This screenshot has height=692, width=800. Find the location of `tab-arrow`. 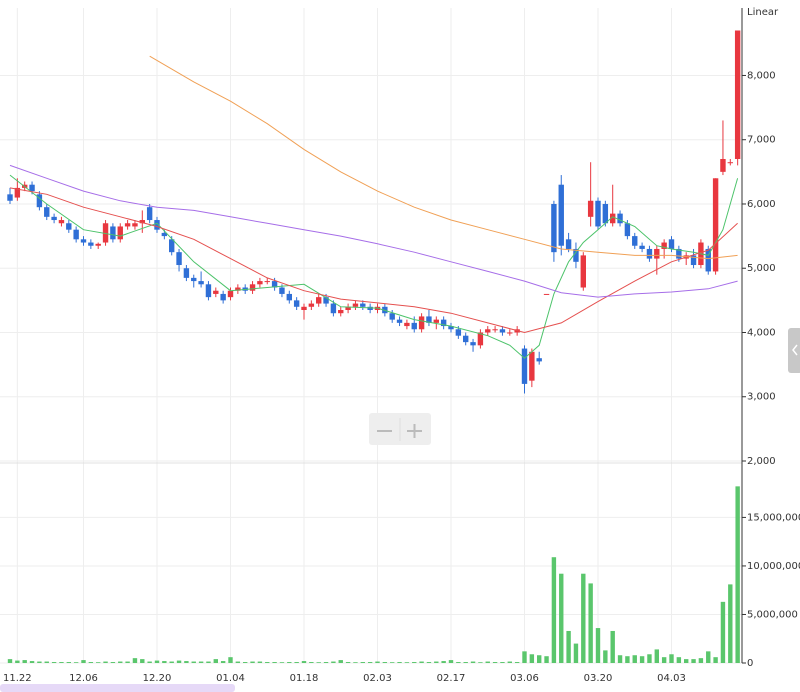

tab-arrow is located at coordinates (795, 350).